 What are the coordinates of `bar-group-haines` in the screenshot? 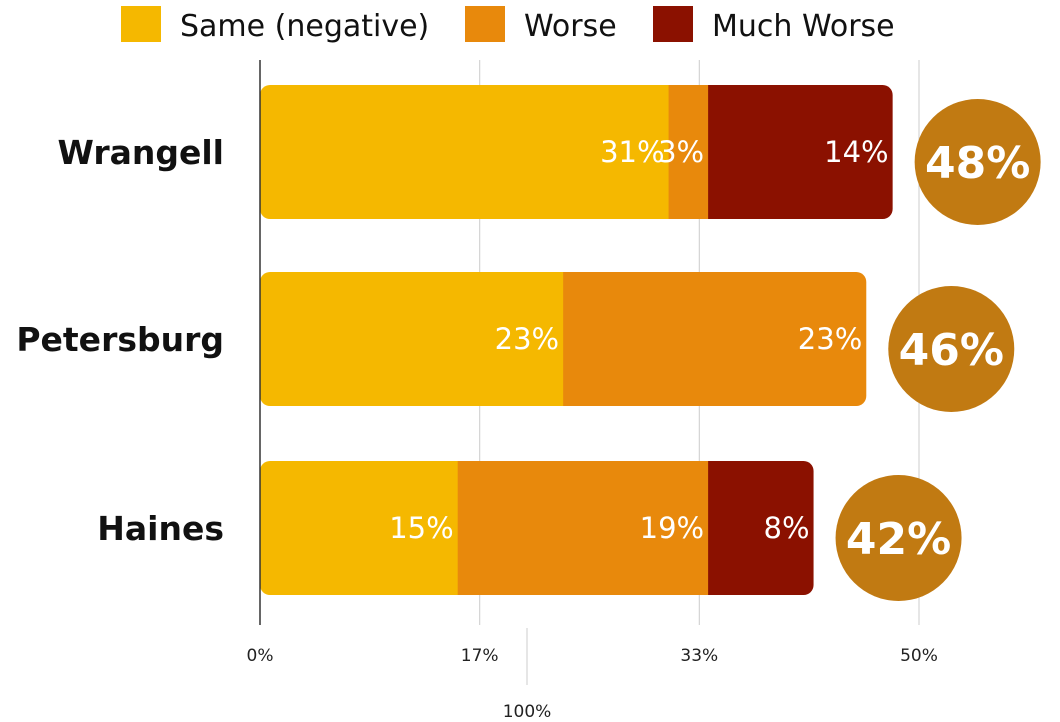 It's located at (537, 528).